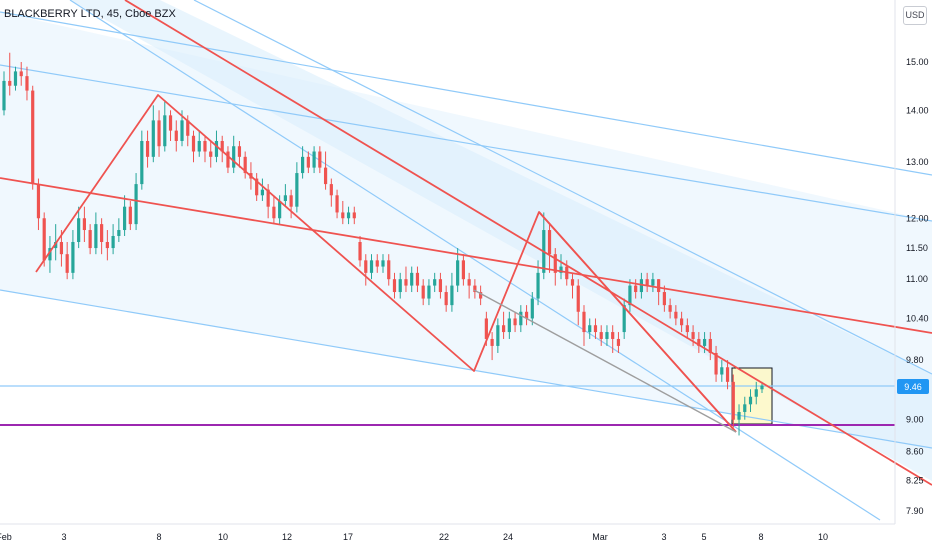 The height and width of the screenshot is (550, 932). Describe the element at coordinates (915, 360) in the screenshot. I see `y-tick-label: 9.80` at that location.